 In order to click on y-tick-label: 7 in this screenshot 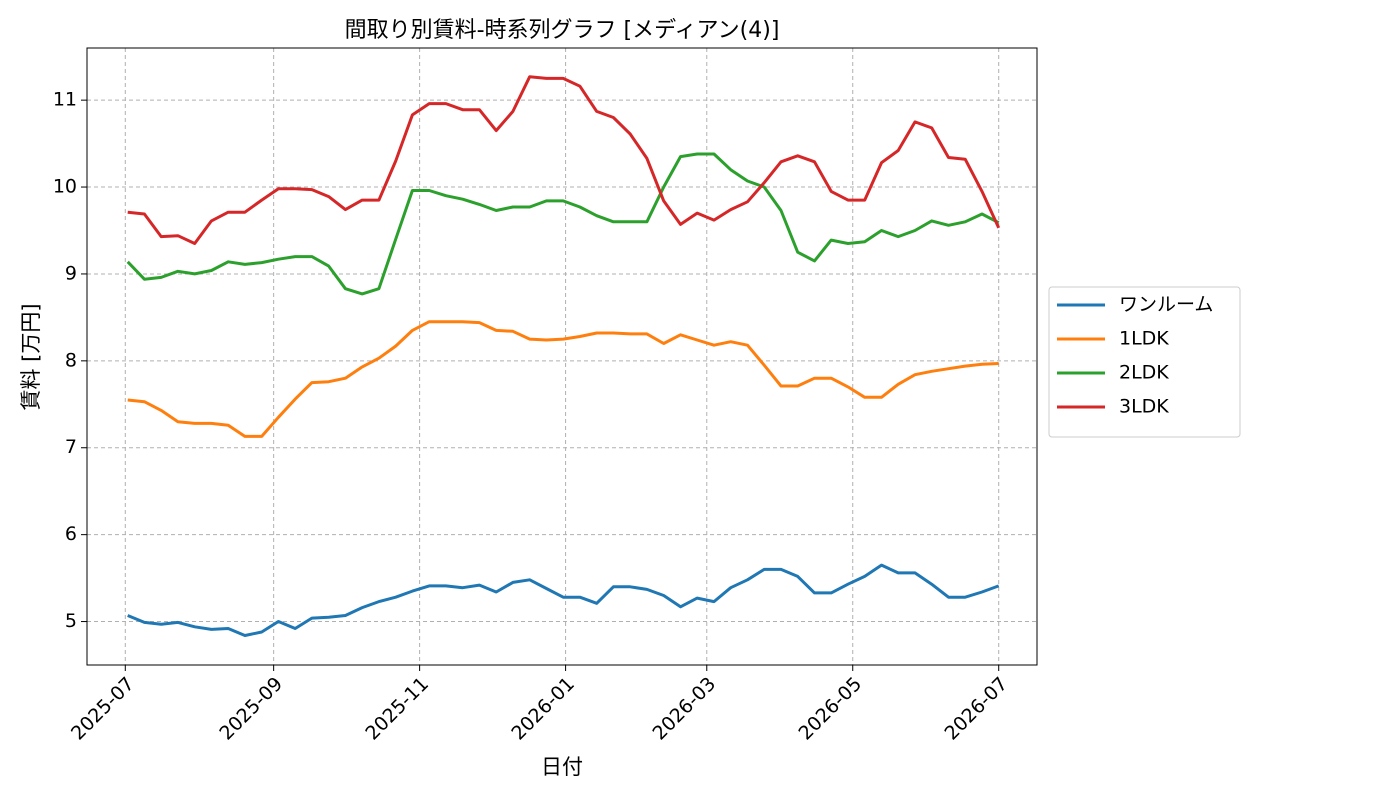, I will do `click(71, 447)`.